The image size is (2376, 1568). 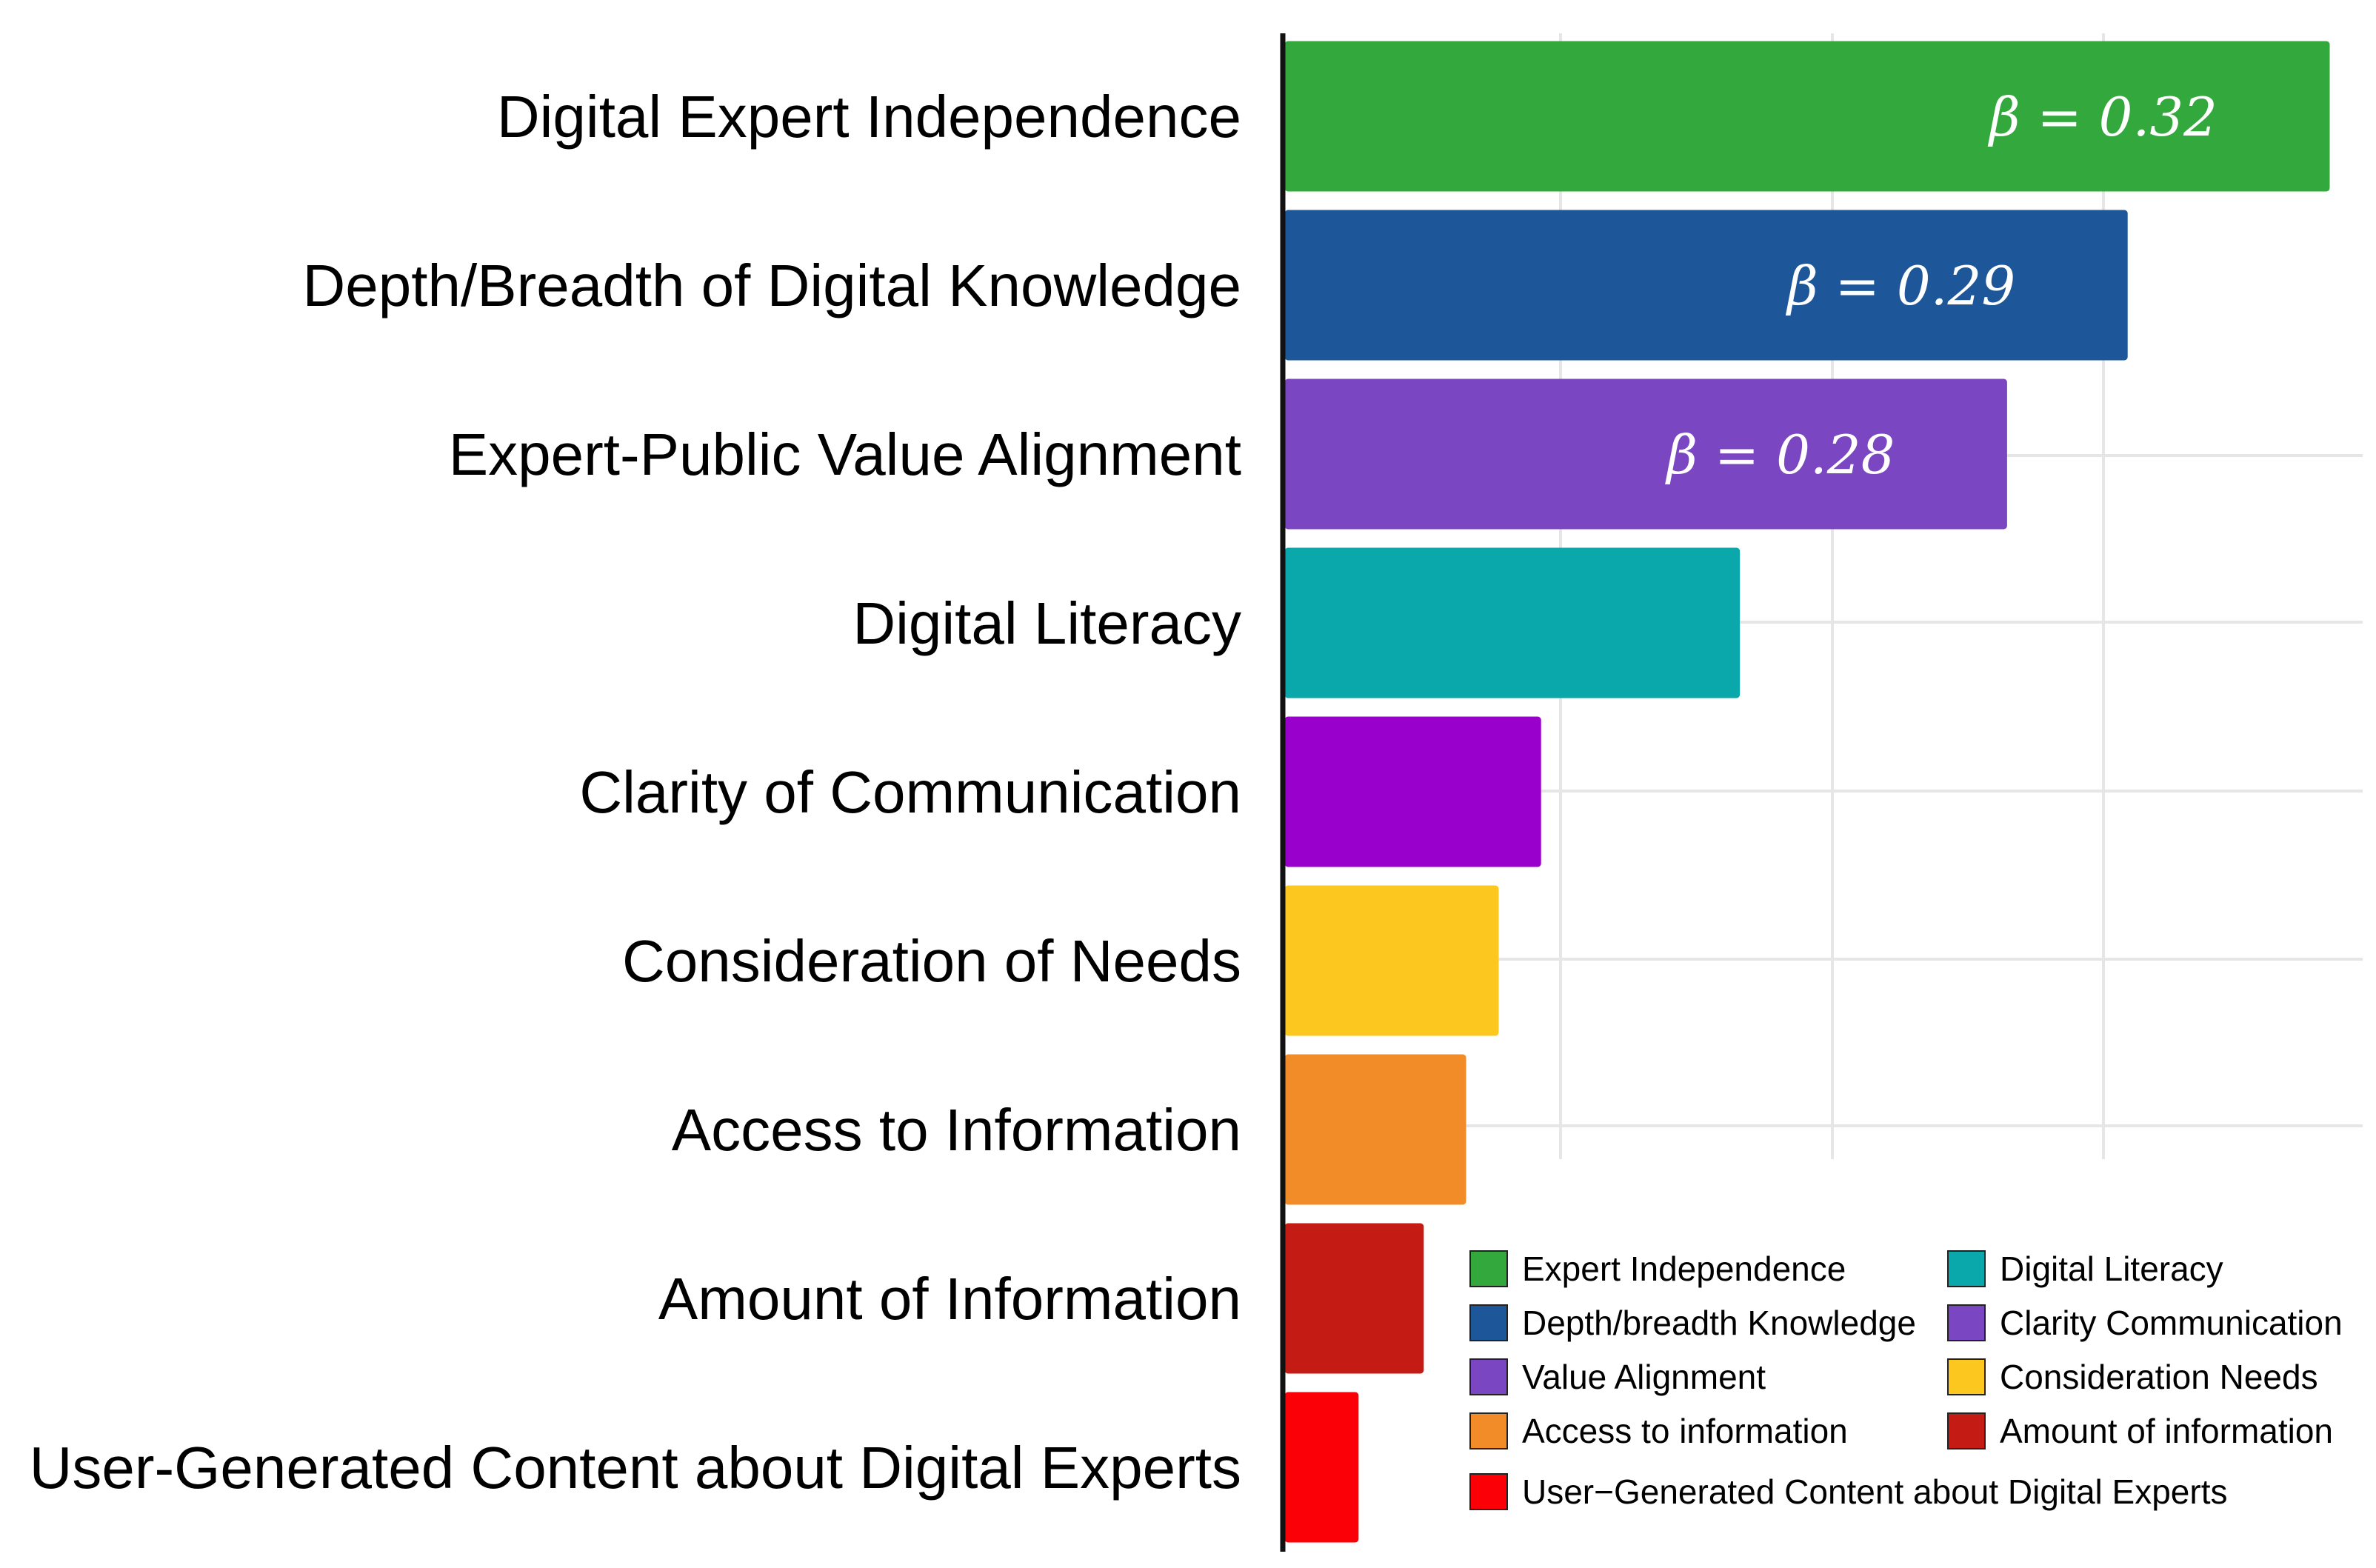 What do you see at coordinates (1047, 623) in the screenshot?
I see `category-label-3: Digital Literacy` at bounding box center [1047, 623].